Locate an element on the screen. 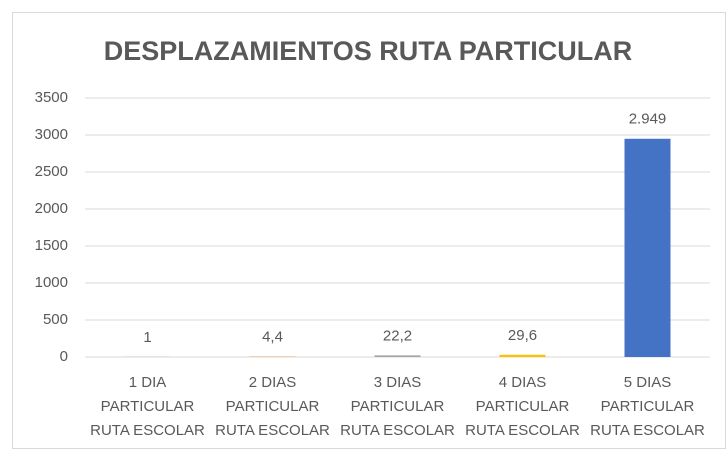  chart-title: DESPLAZAMIENTOS RUTA PARTICULAR is located at coordinates (368, 51).